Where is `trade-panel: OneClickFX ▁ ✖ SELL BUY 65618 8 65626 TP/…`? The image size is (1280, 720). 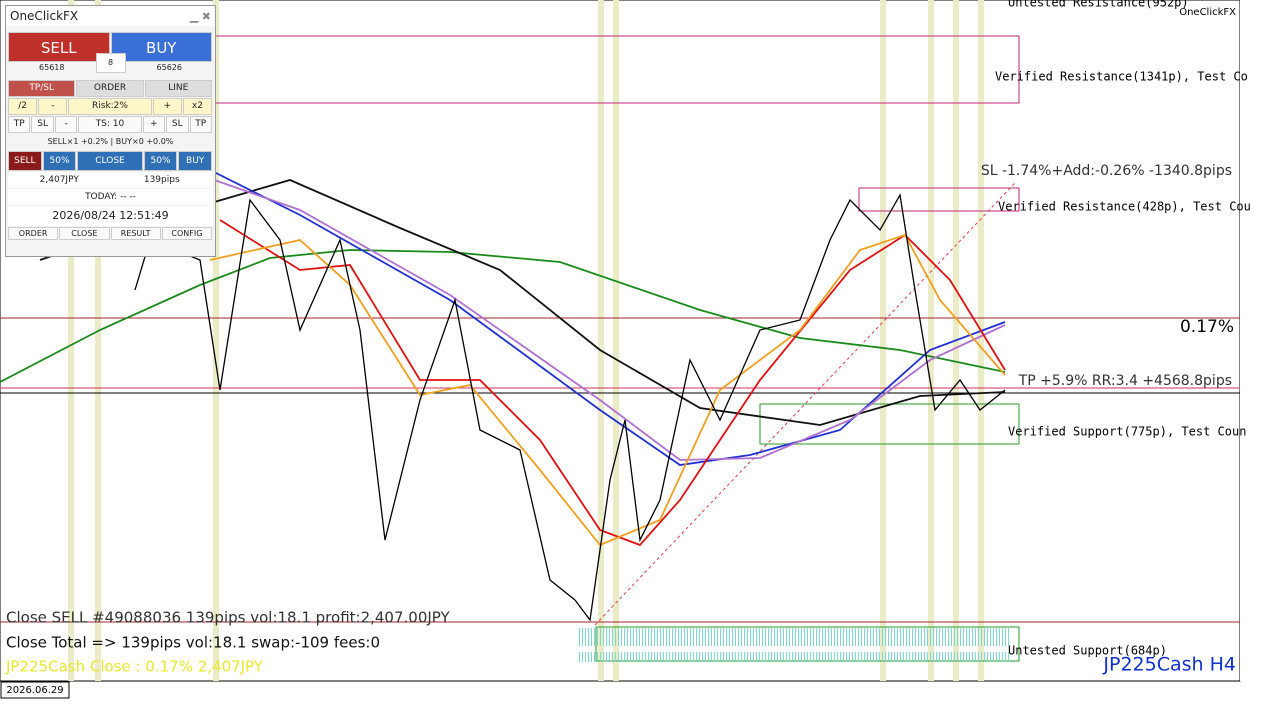
trade-panel: OneClickFX ▁ ✖ SELL BUY 65618 8 65626 TP/… is located at coordinates (110, 131).